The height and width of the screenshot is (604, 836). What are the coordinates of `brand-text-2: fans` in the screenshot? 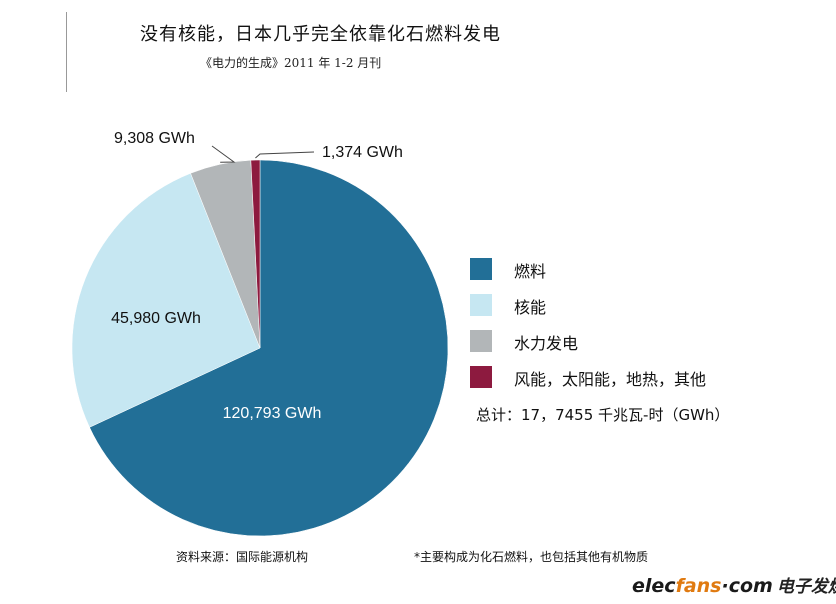 It's located at (698, 586).